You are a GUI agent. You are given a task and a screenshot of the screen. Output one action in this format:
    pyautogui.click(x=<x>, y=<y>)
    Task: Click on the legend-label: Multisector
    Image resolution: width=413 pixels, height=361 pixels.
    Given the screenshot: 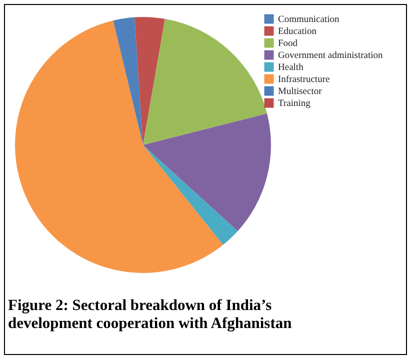 What is the action you would take?
    pyautogui.click(x=300, y=92)
    